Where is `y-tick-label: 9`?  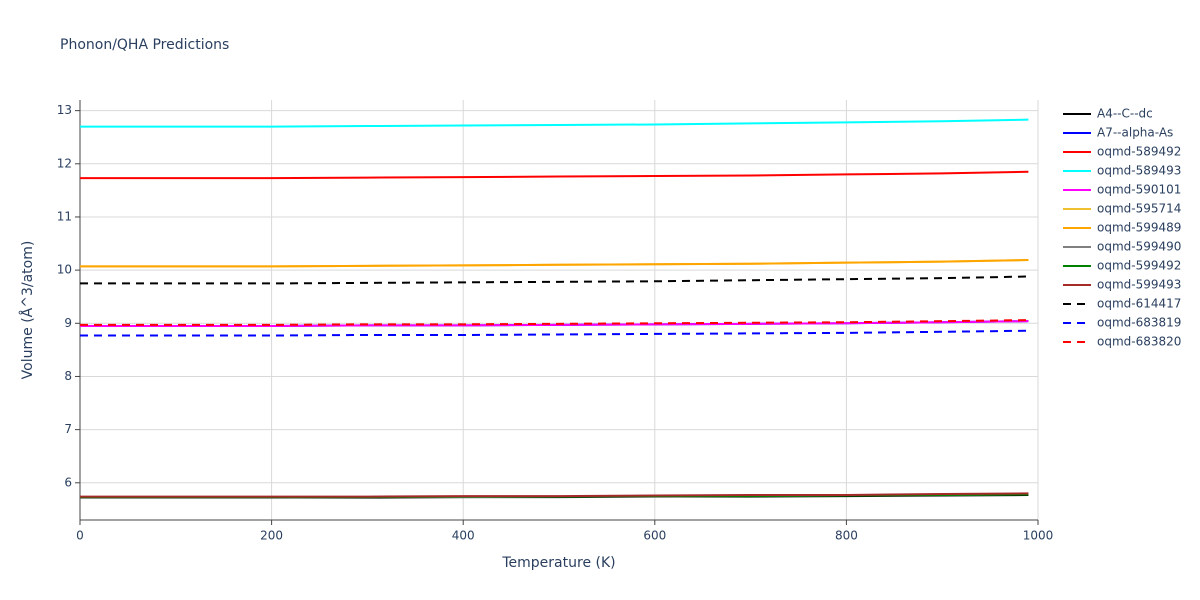
y-tick-label: 9 is located at coordinates (68, 323).